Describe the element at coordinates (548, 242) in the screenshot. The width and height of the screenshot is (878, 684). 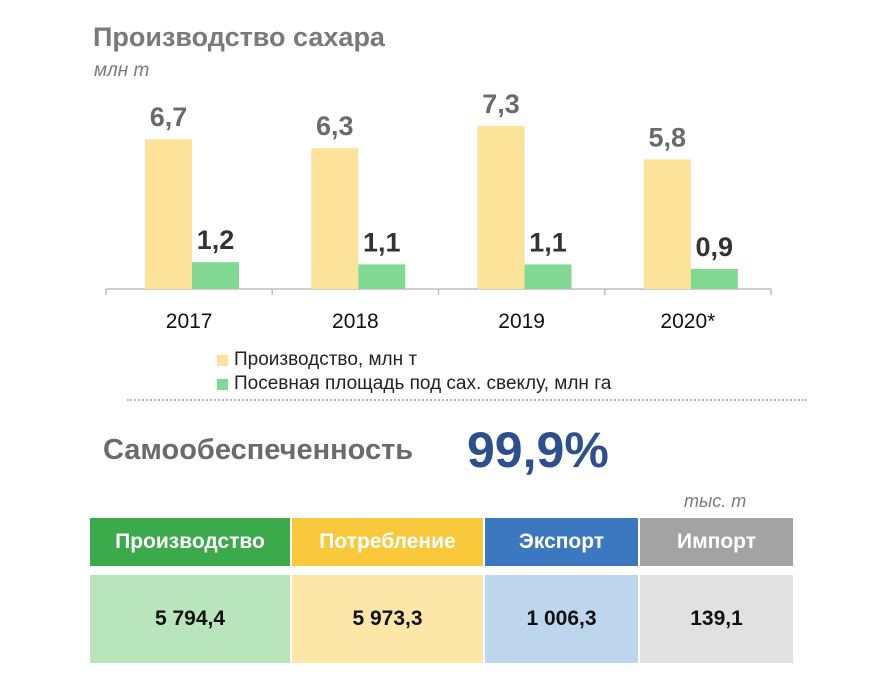
I see `data-label-area-2: 1,1` at that location.